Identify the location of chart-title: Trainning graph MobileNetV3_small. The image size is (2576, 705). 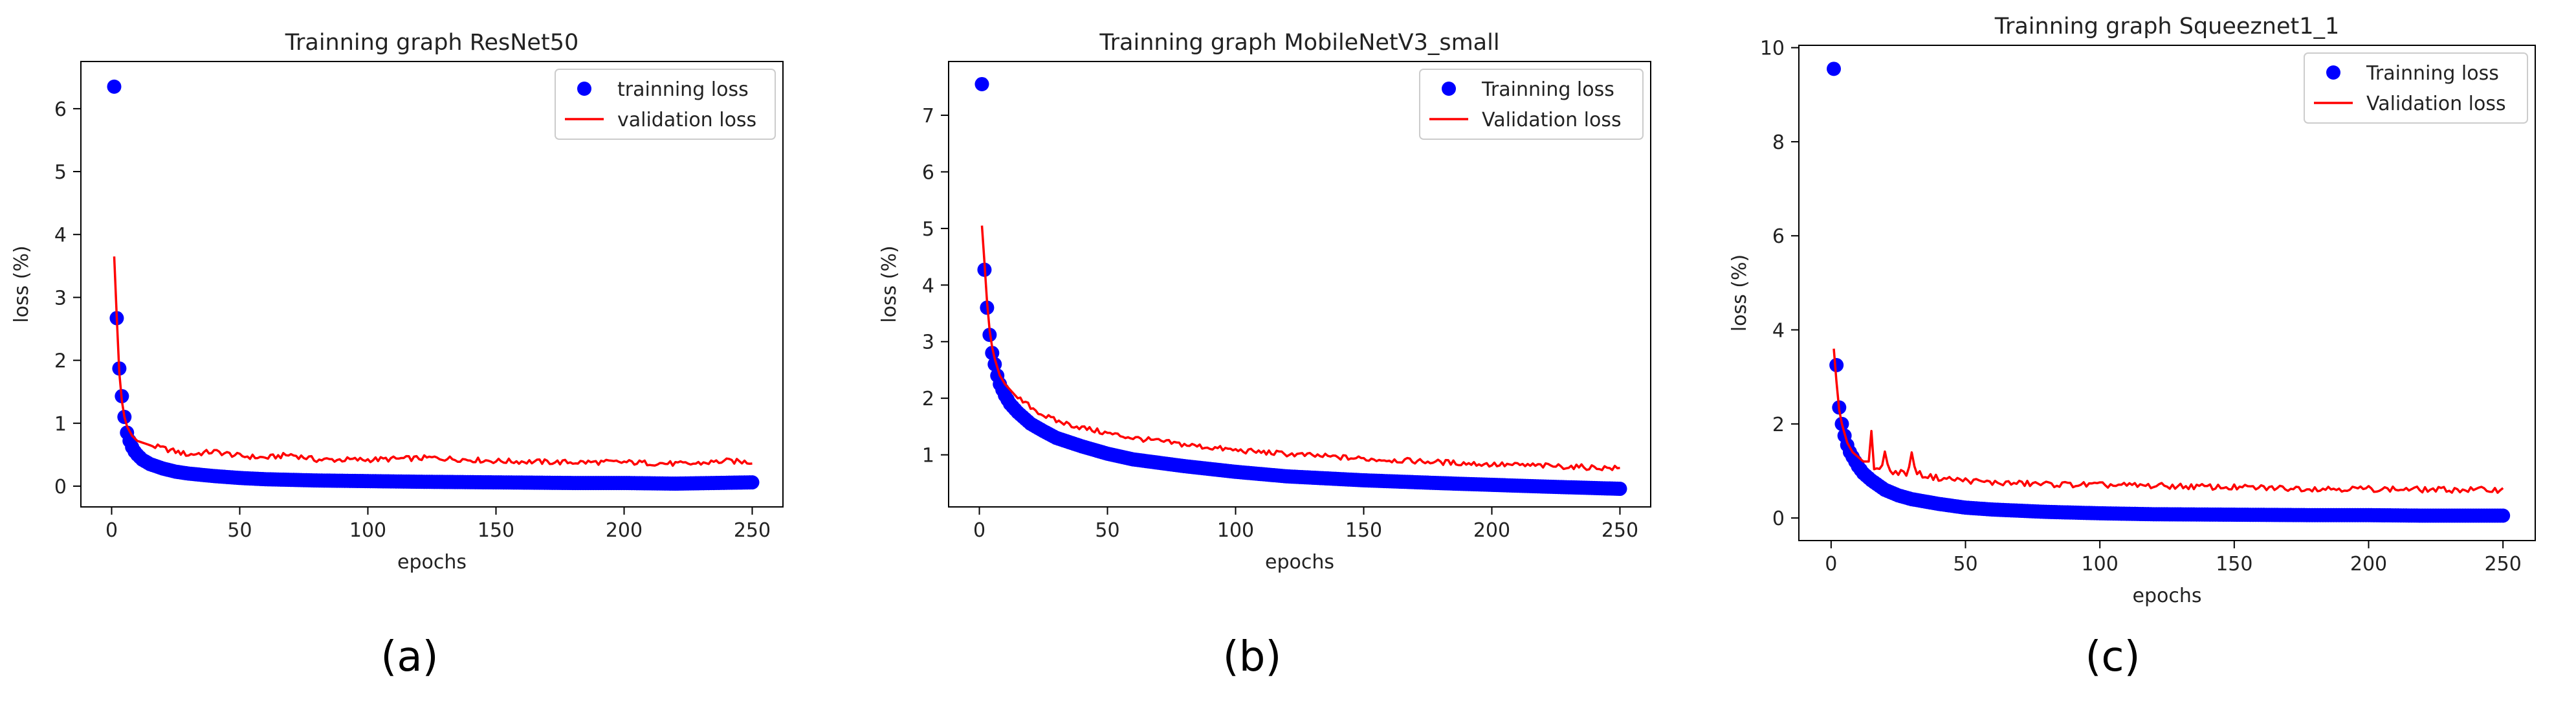
(1299, 43).